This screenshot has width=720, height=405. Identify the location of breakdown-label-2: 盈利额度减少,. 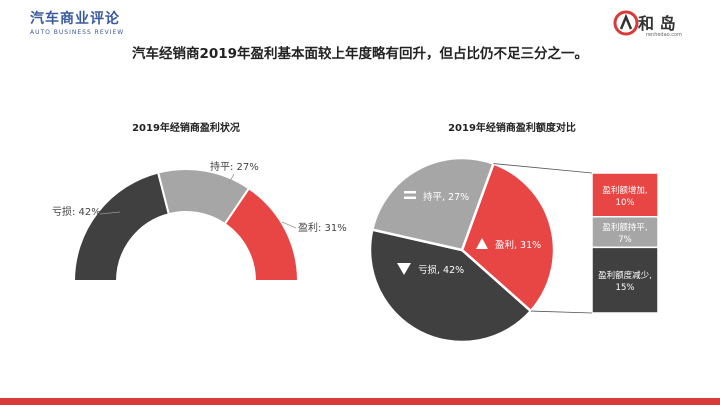
(625, 275).